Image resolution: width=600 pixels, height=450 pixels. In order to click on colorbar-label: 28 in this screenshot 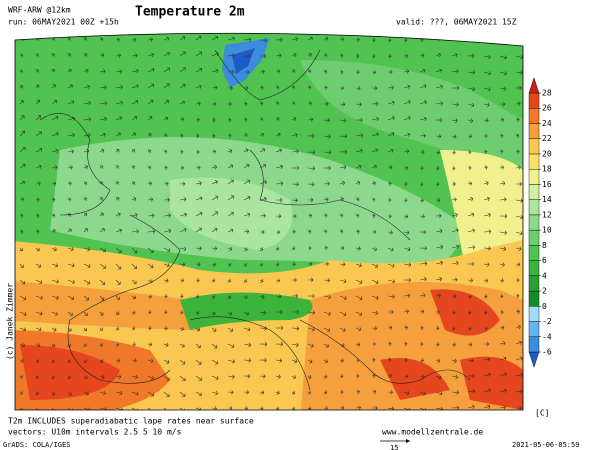, I will do `click(547, 93)`.